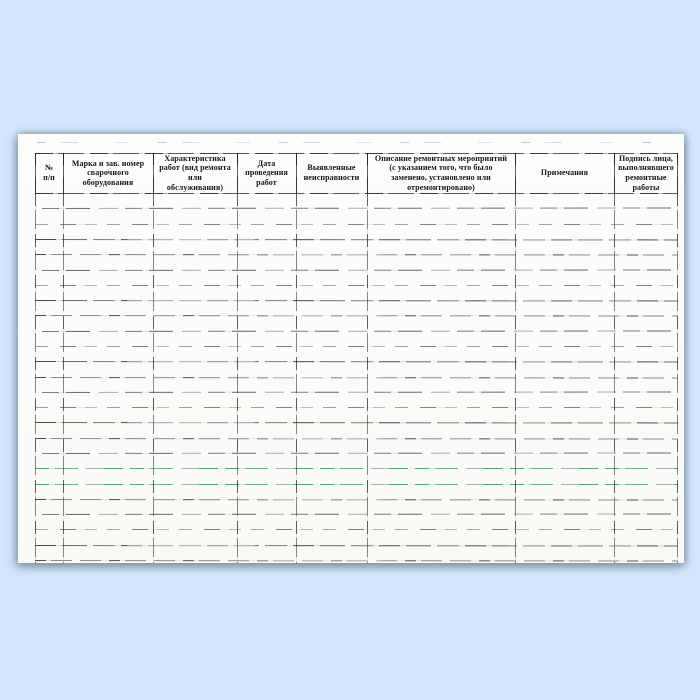 The height and width of the screenshot is (700, 700). What do you see at coordinates (564, 173) in the screenshot?
I see `column-header-notes: Примечания` at bounding box center [564, 173].